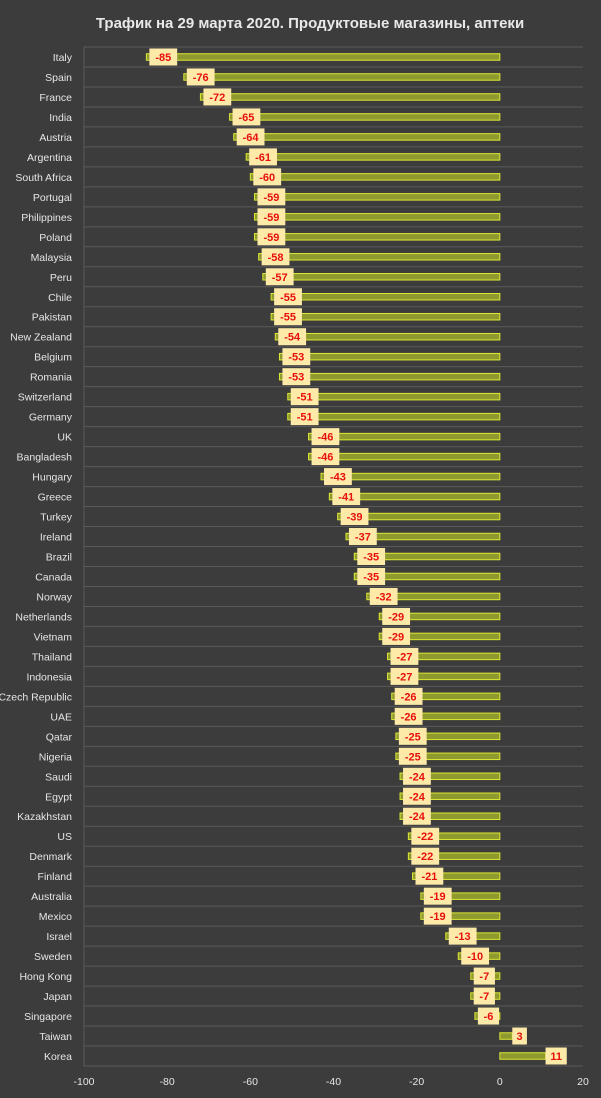  I want to click on category-label: Greece, so click(55, 498).